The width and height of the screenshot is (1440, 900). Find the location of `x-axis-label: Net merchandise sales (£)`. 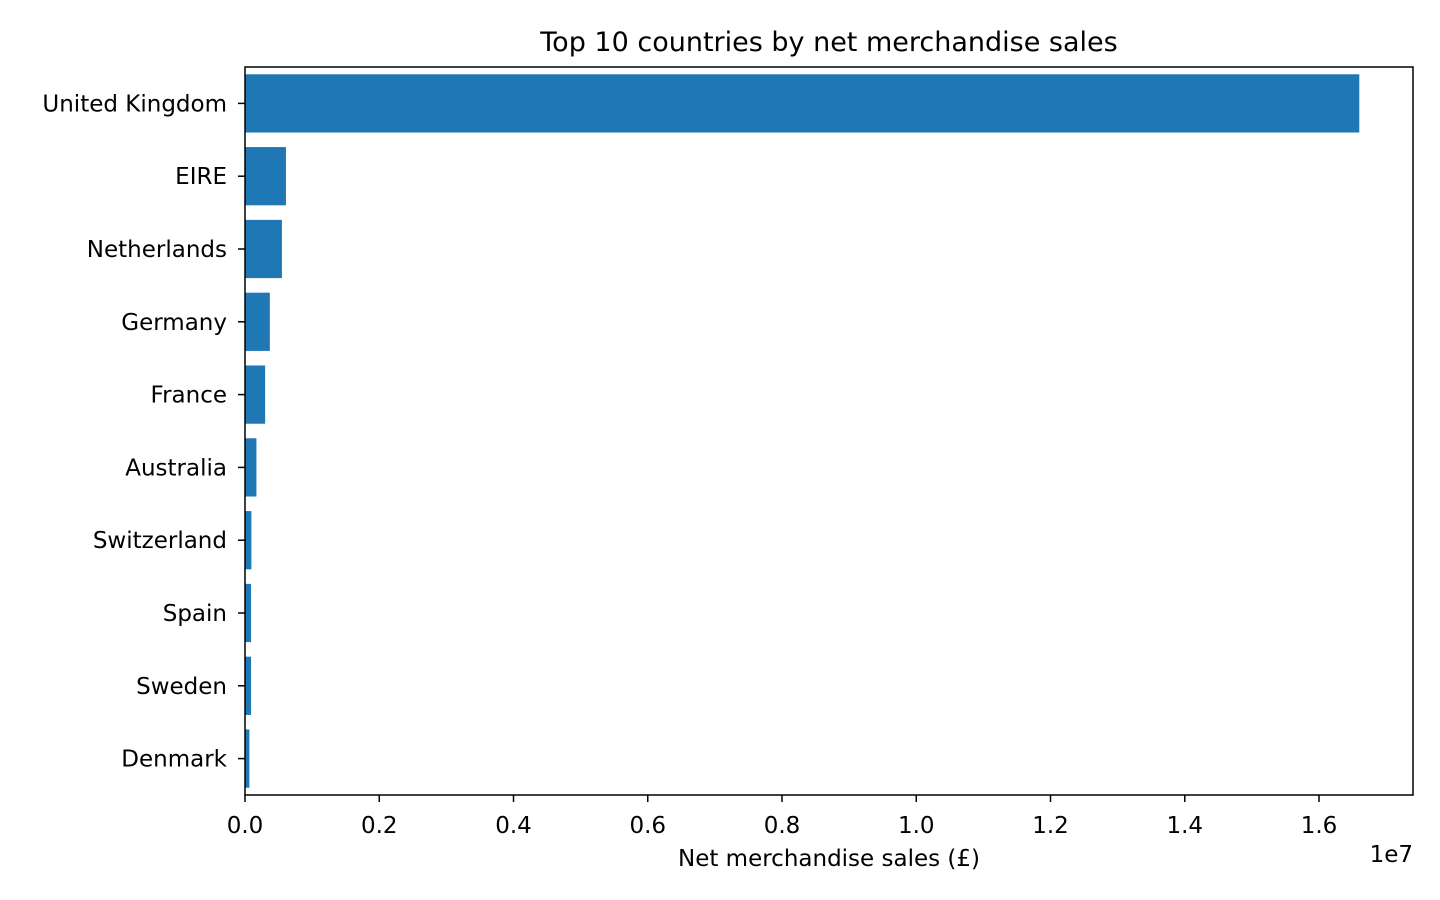

x-axis-label: Net merchandise sales (£) is located at coordinates (829, 859).